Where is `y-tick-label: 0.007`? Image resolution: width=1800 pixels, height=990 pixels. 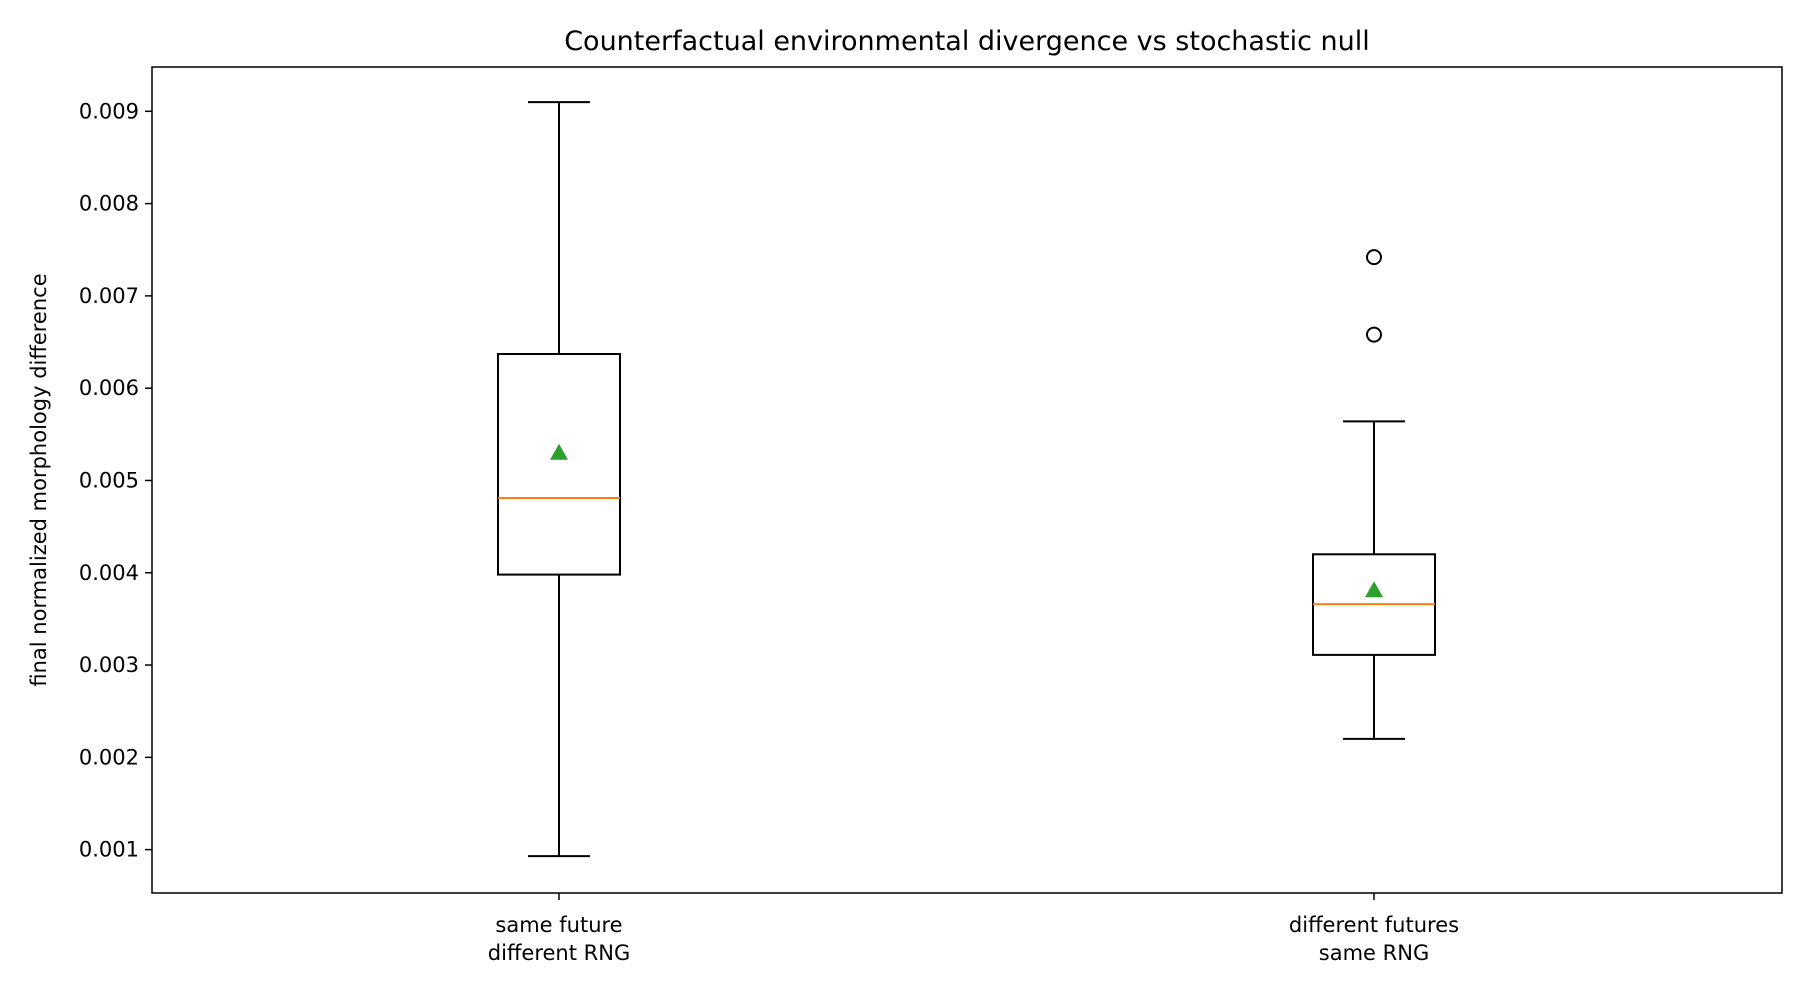 y-tick-label: 0.007 is located at coordinates (109, 296).